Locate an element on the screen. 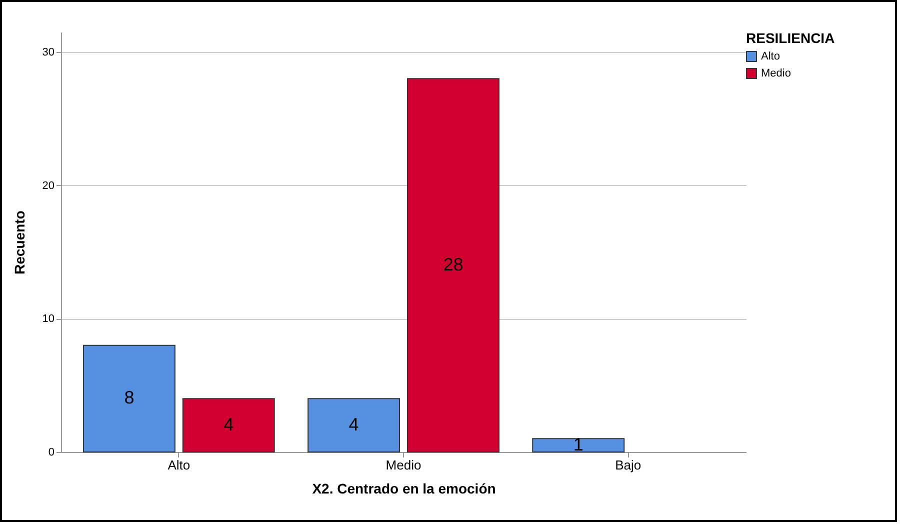 Image resolution: width=901 pixels, height=526 pixels. x-axis-title: X2. Centrado en la emoción is located at coordinates (404, 488).